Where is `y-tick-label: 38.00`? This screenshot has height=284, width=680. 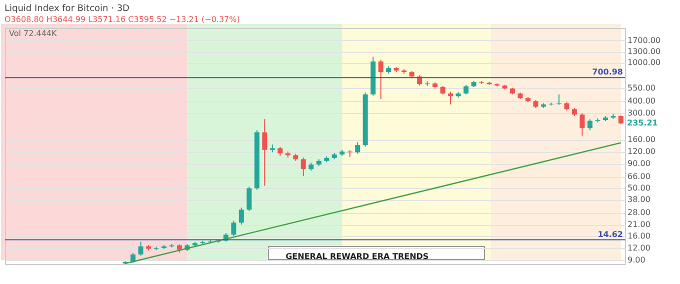
y-tick-label: 38.00 is located at coordinates (639, 199).